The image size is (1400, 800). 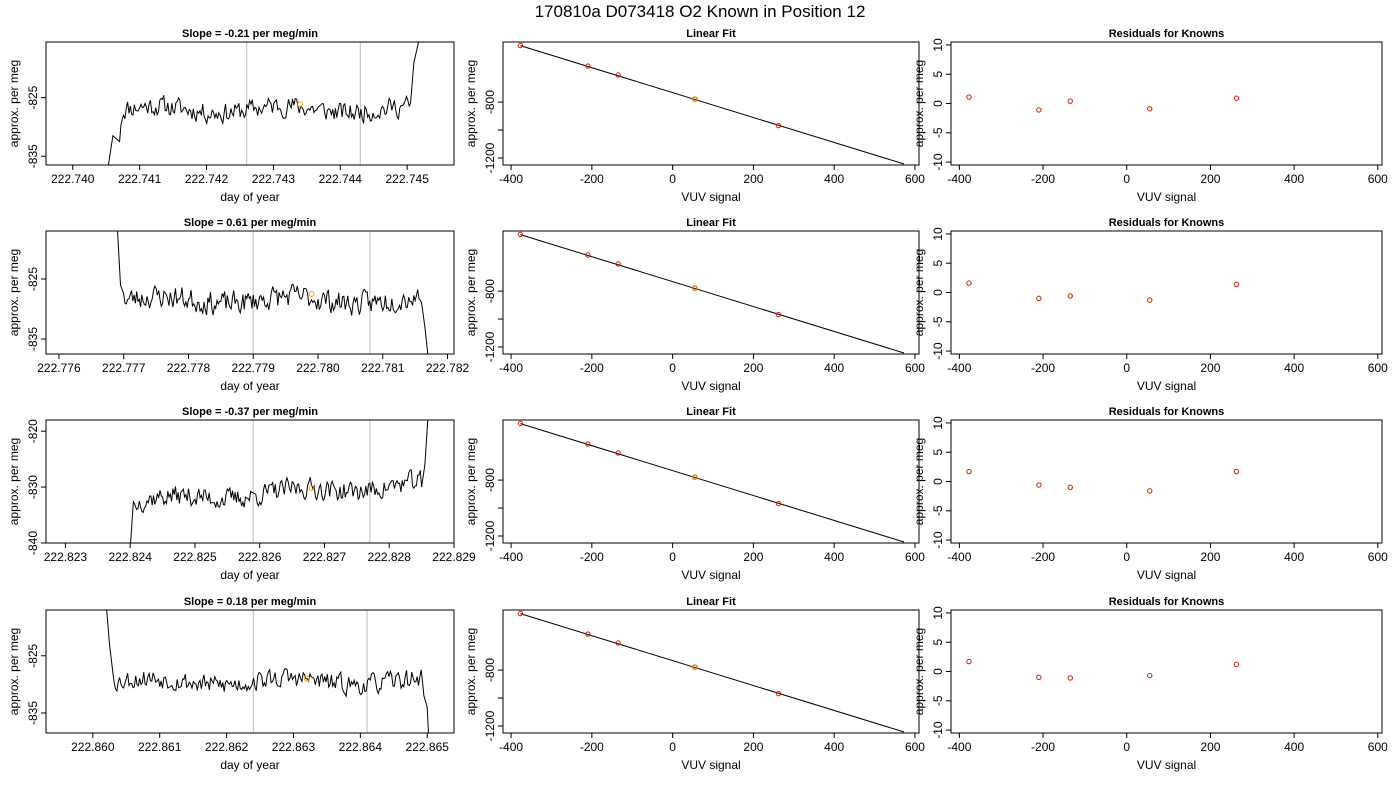 What do you see at coordinates (250, 34) in the screenshot?
I see `panel-title: Slope = -0.21 per meg/min` at bounding box center [250, 34].